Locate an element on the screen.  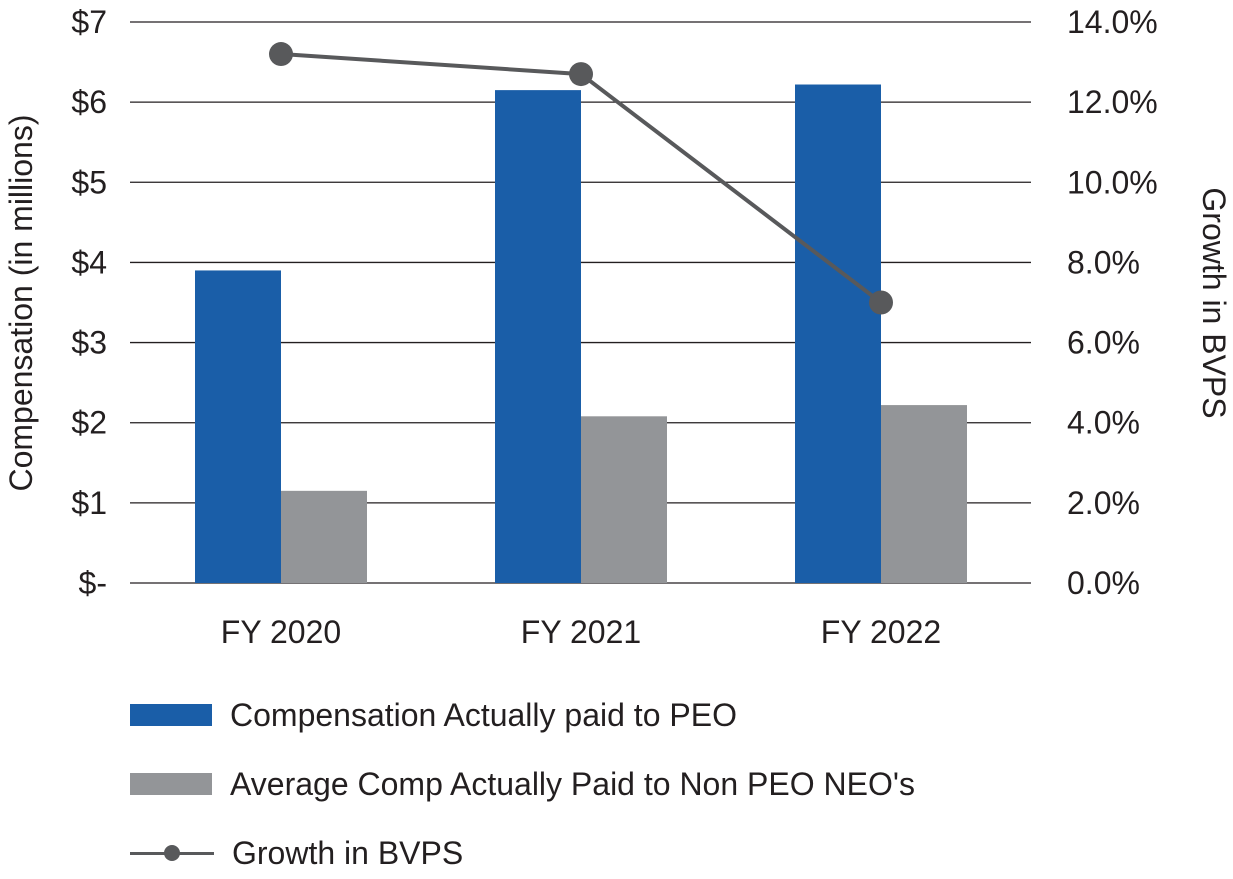
bar-peo-fy-2022 is located at coordinates (838, 334).